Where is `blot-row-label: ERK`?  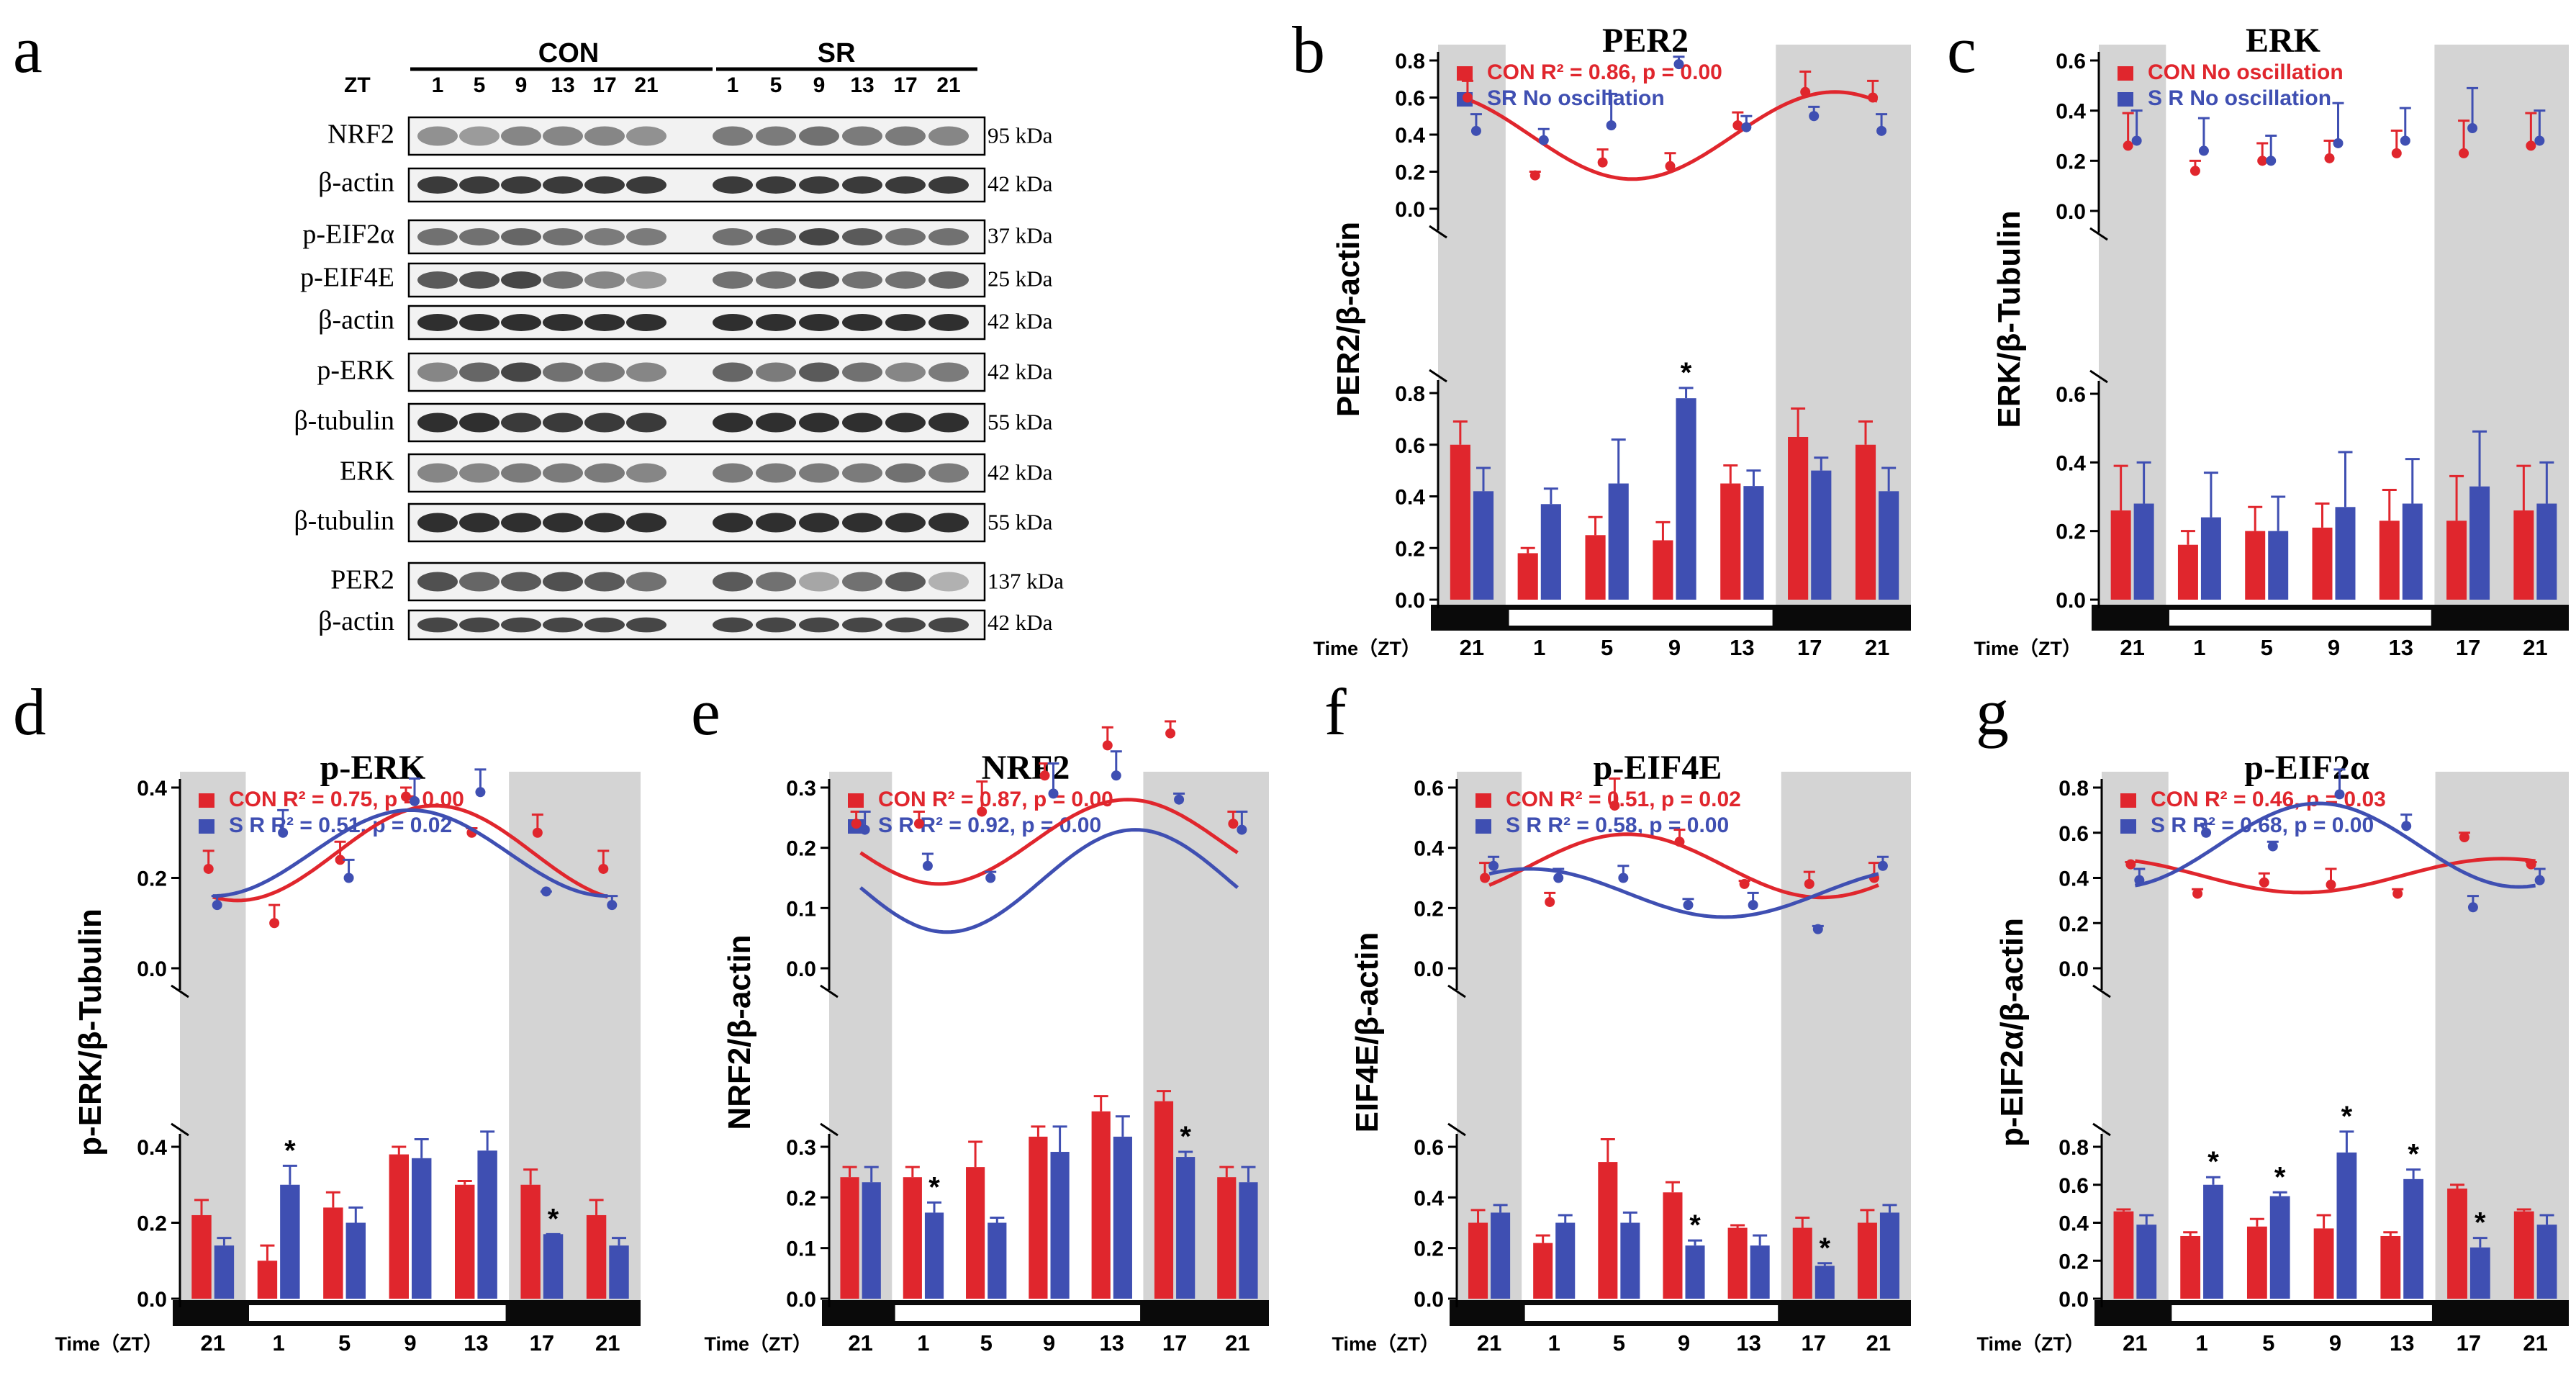
blot-row-label: ERK is located at coordinates (367, 471).